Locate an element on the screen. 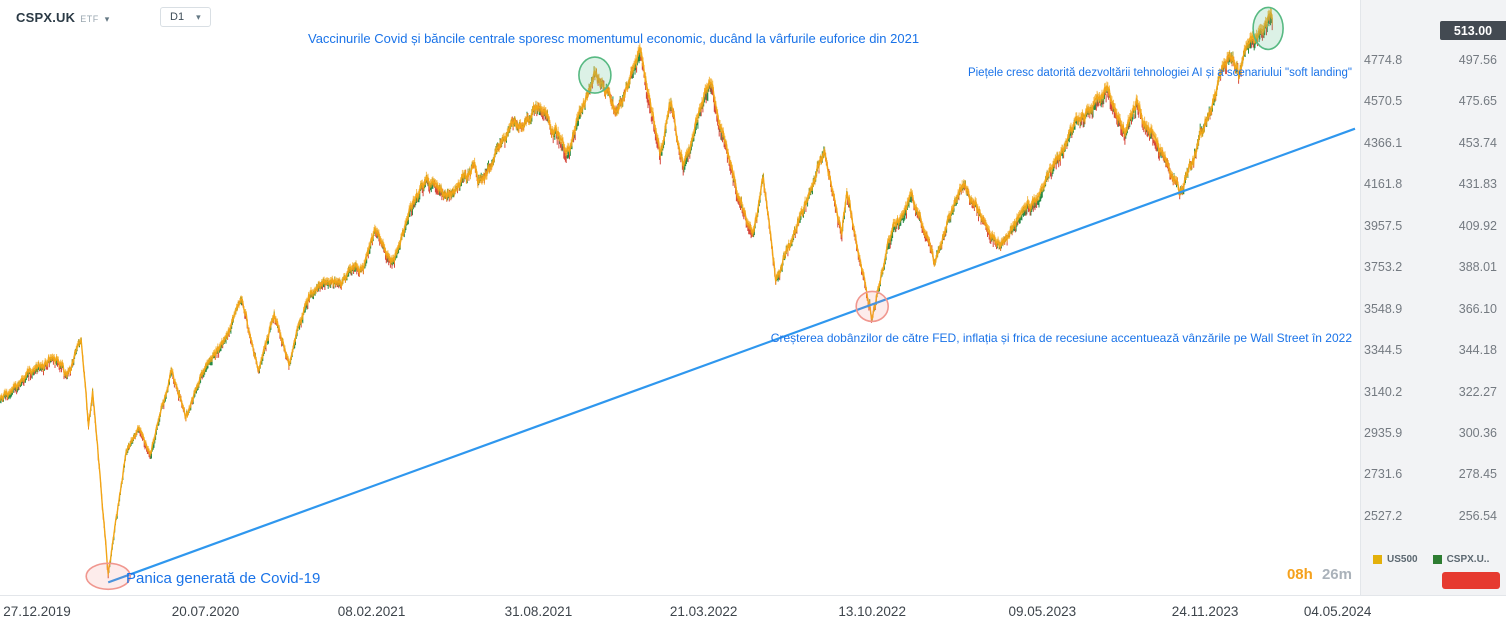  us500-tick-label: 4366.1 is located at coordinates (1383, 142).